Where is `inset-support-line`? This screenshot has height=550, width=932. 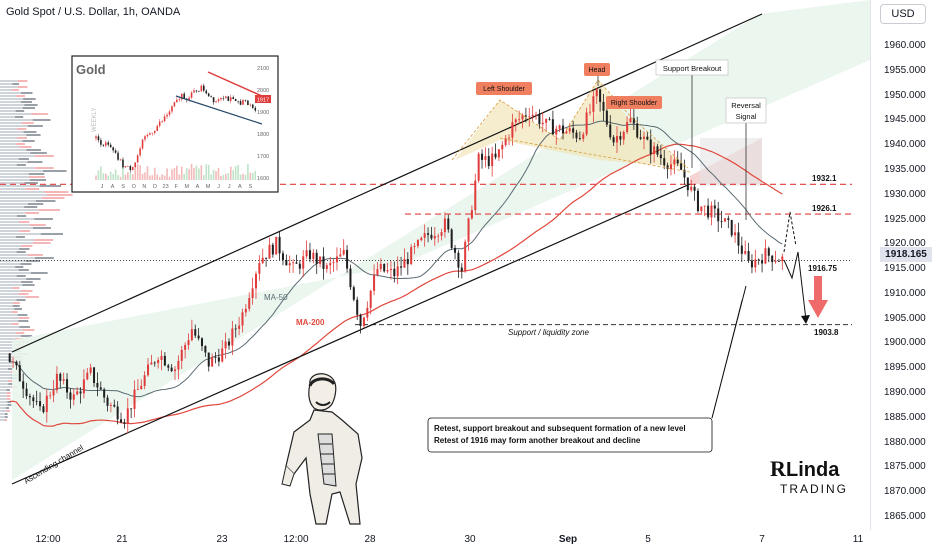 inset-support-line is located at coordinates (219, 110).